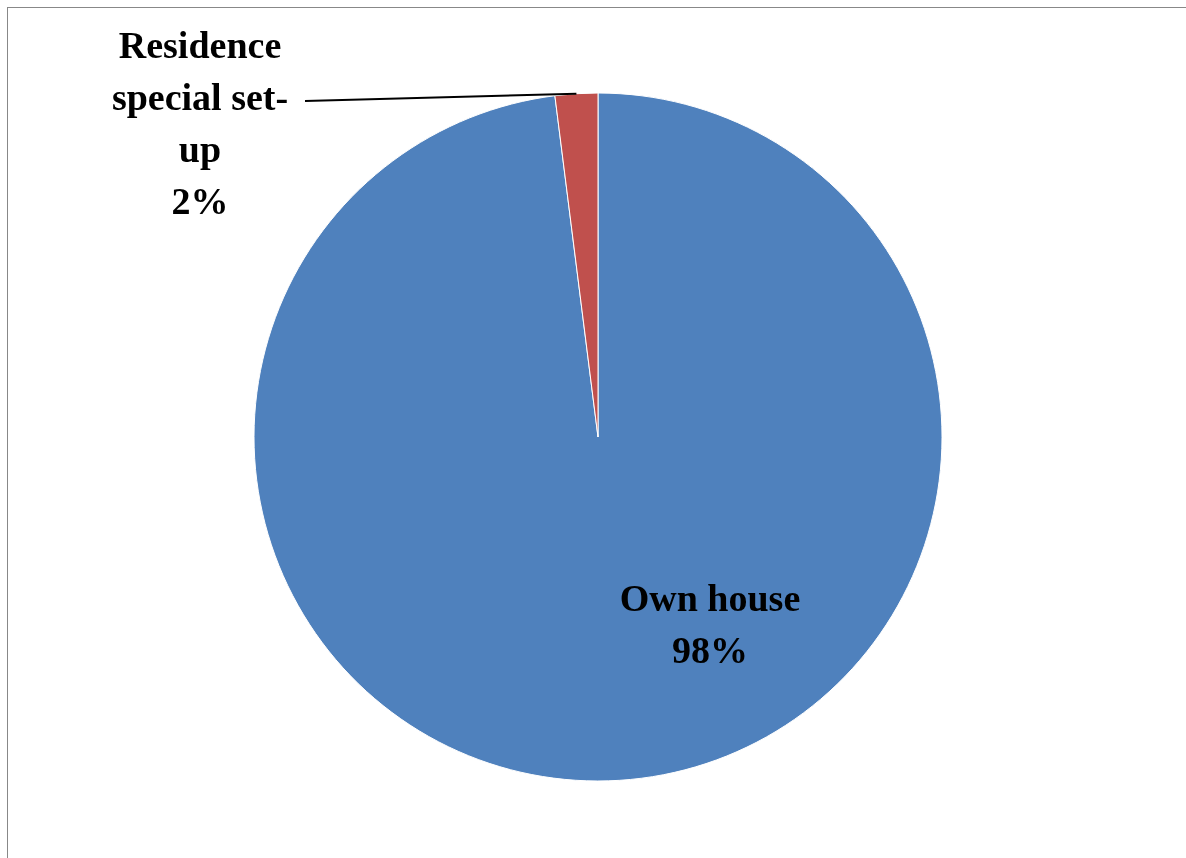 The image size is (1186, 858). I want to click on data-label: 98%, so click(710, 650).